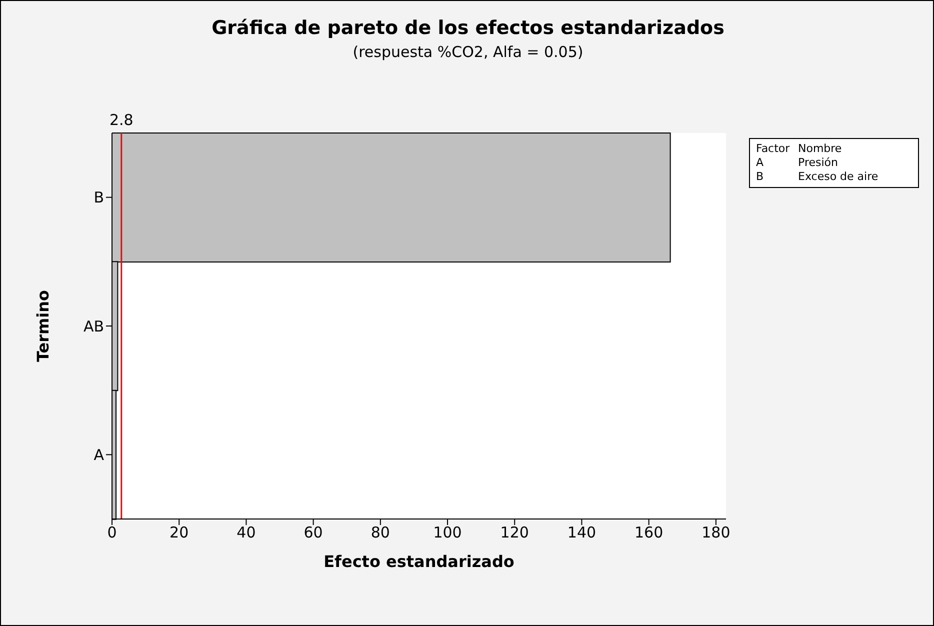  Describe the element at coordinates (716, 533) in the screenshot. I see `x-tick-label: 180` at that location.